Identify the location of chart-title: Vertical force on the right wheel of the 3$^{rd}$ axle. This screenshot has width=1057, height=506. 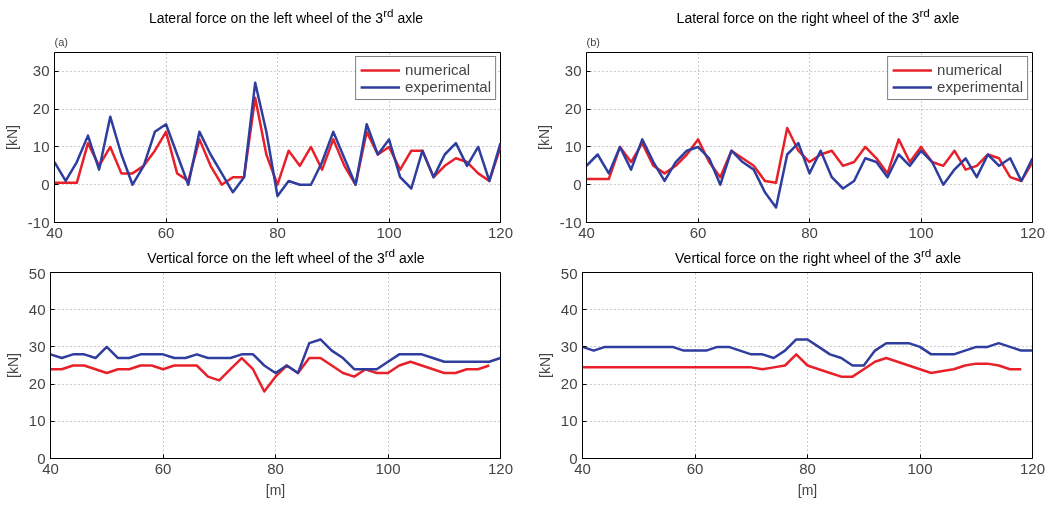
(818, 256).